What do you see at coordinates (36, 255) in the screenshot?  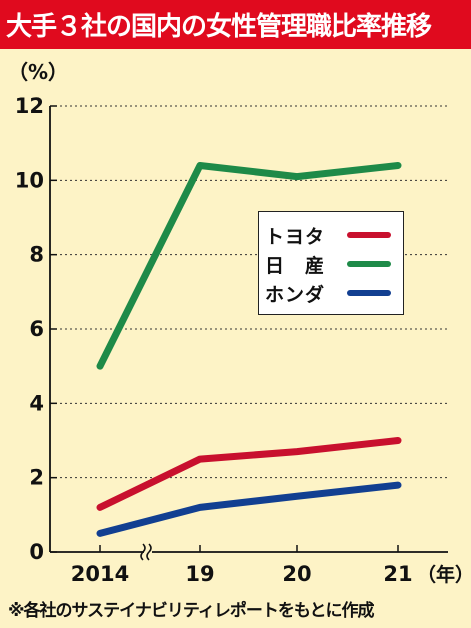 I see `y-tick-label-8: 8` at bounding box center [36, 255].